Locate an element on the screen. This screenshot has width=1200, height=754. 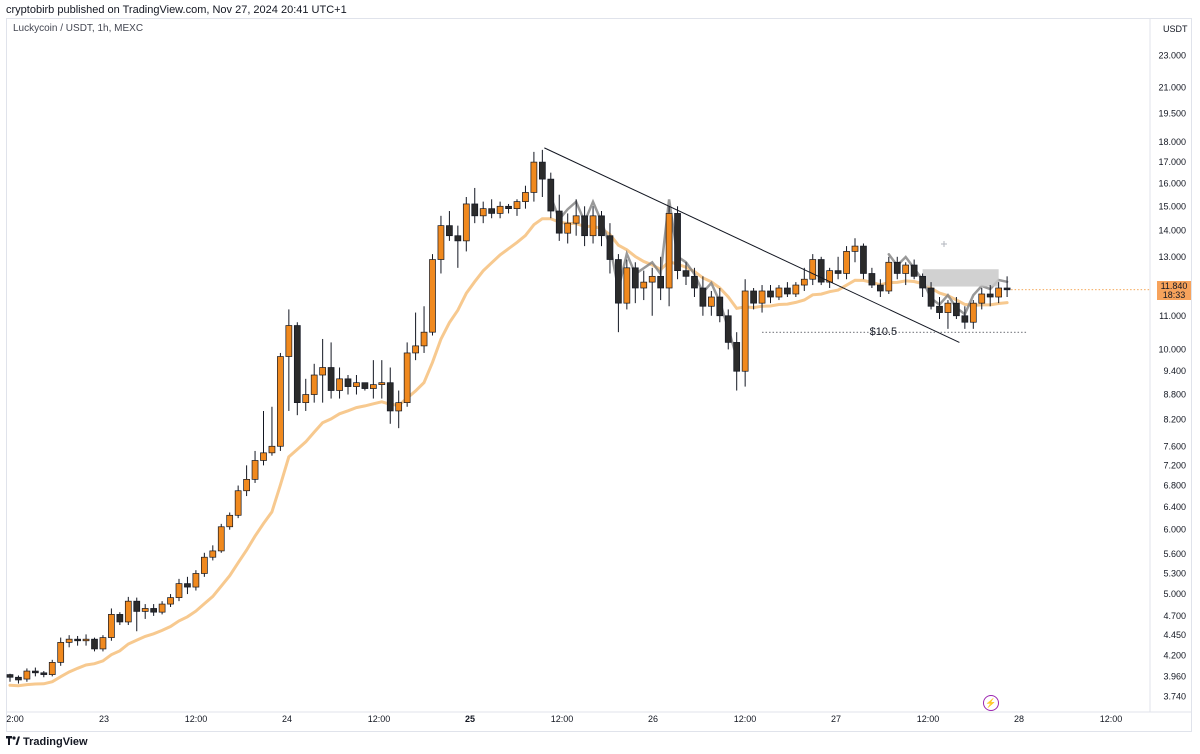
y-tick-label: 7.200 is located at coordinates (1174, 465).